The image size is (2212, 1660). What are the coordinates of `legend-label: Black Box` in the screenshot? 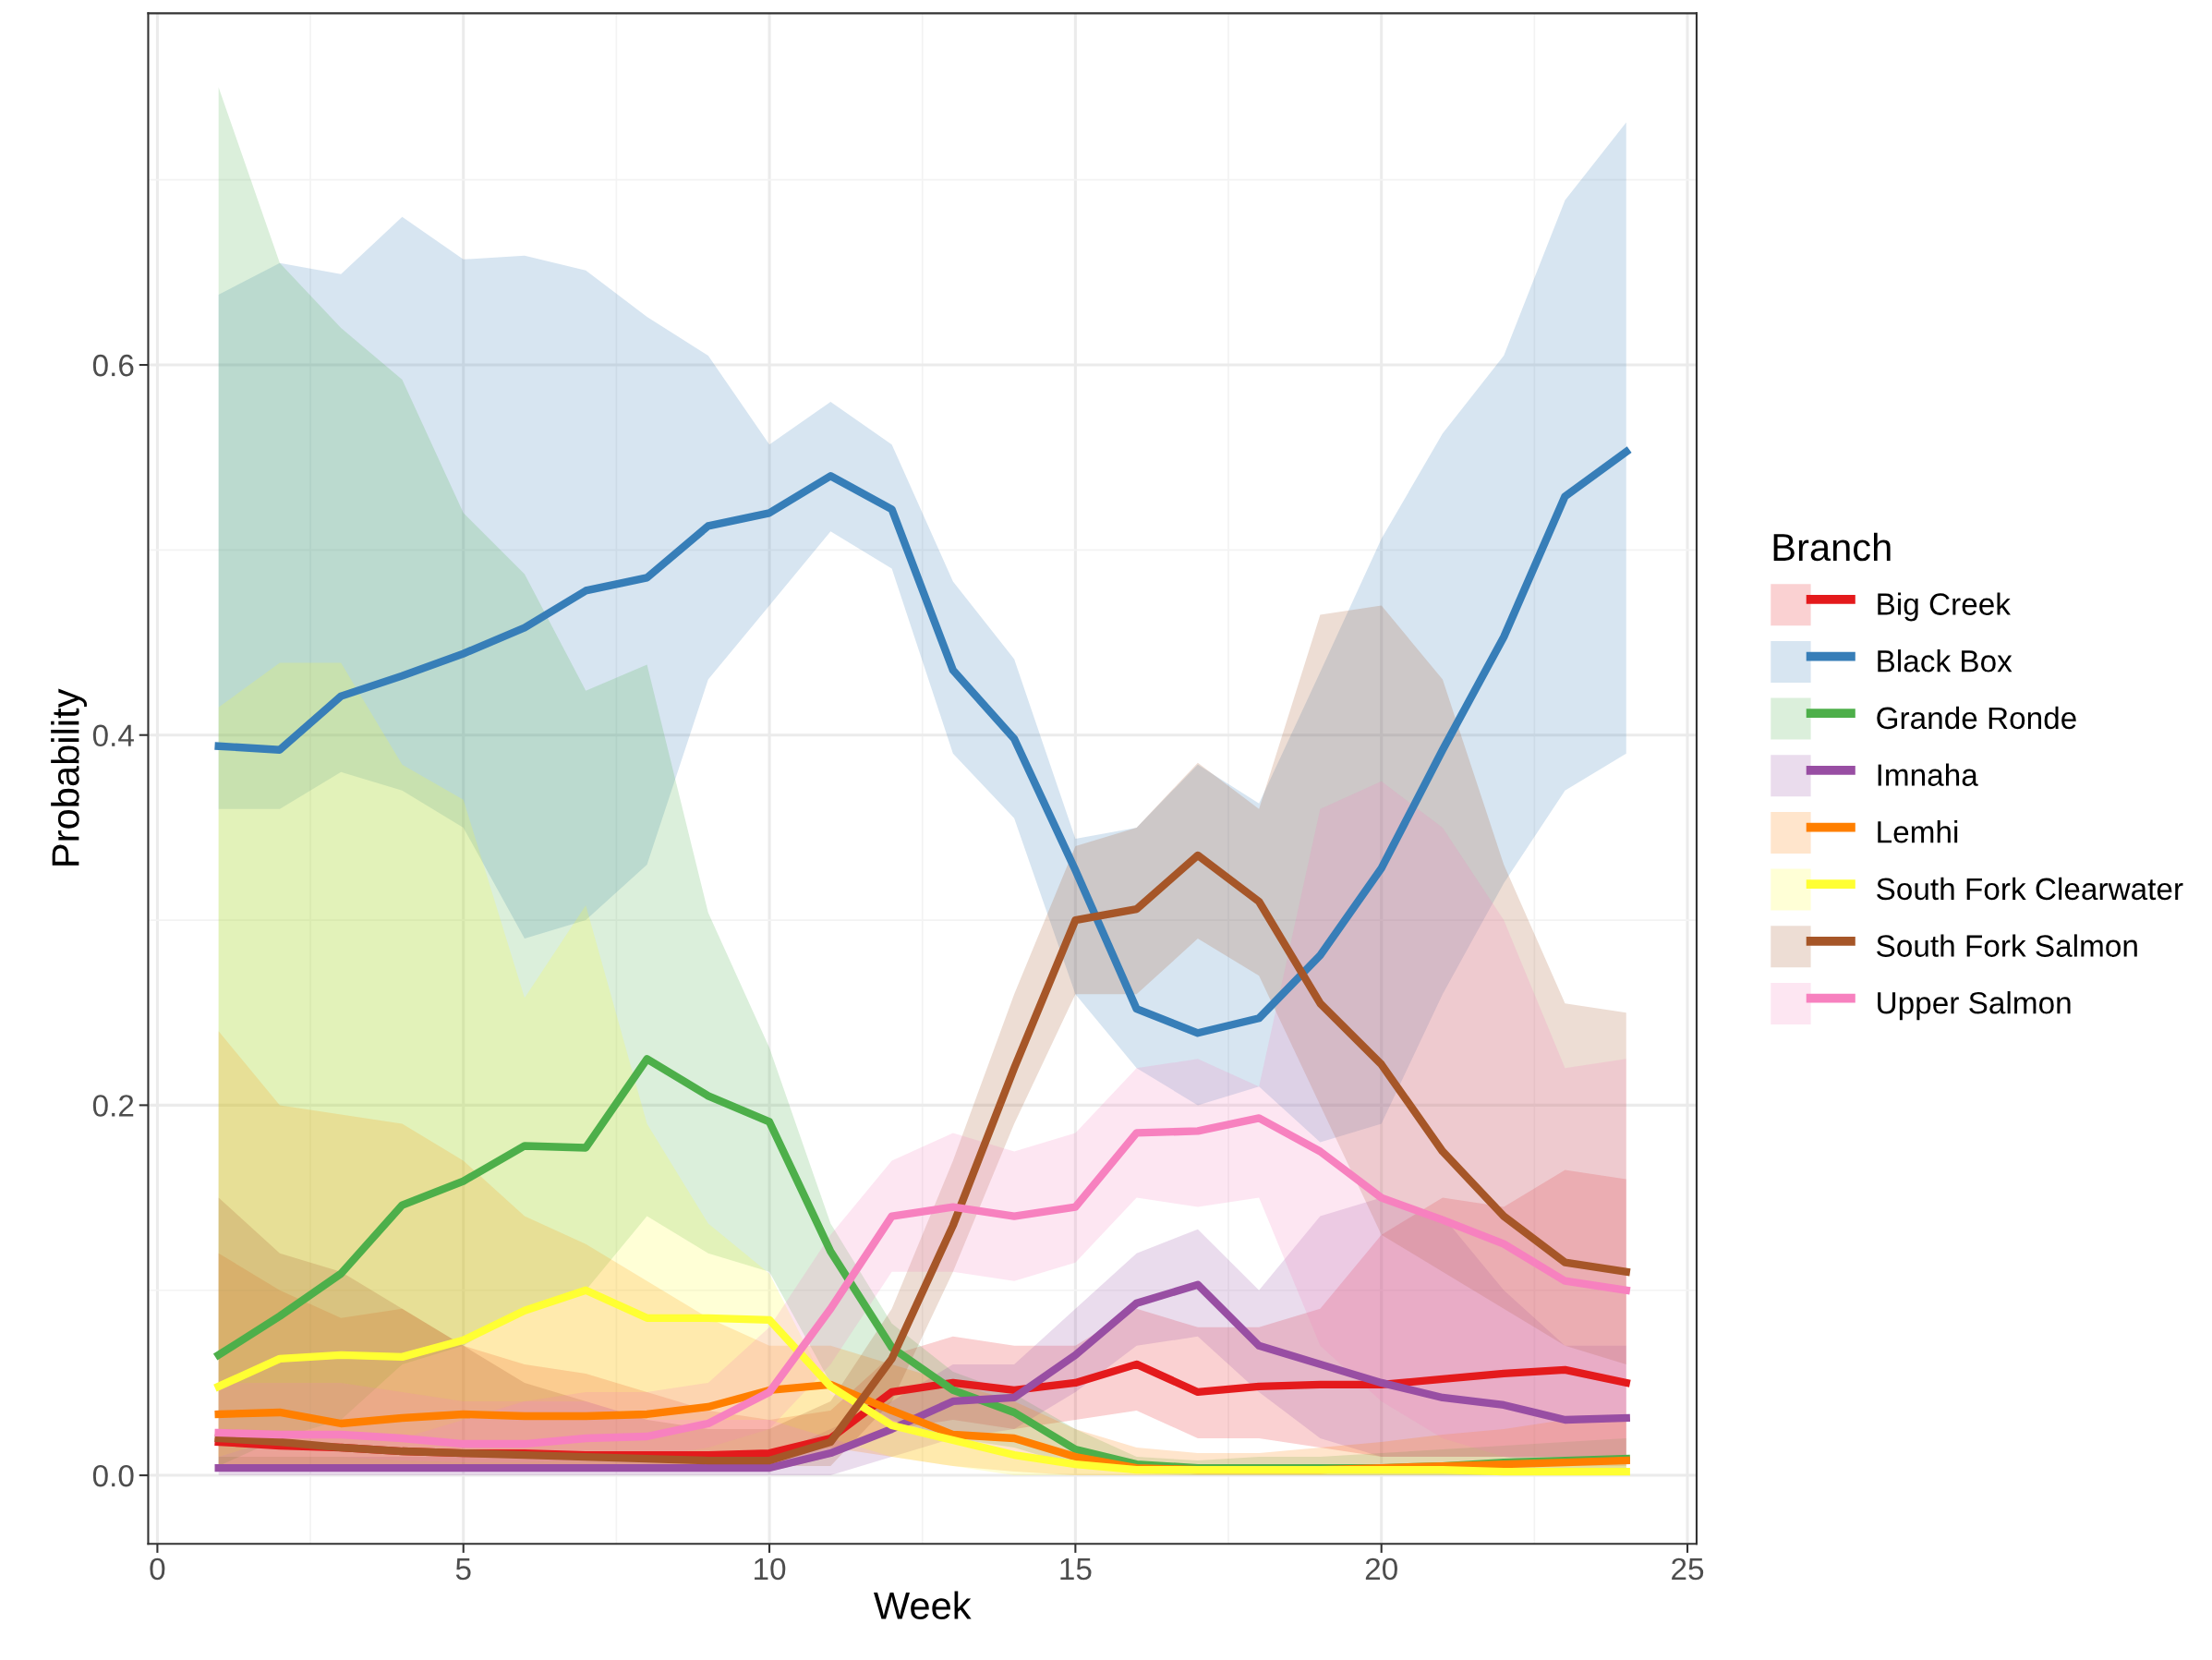 It's located at (1946, 661).